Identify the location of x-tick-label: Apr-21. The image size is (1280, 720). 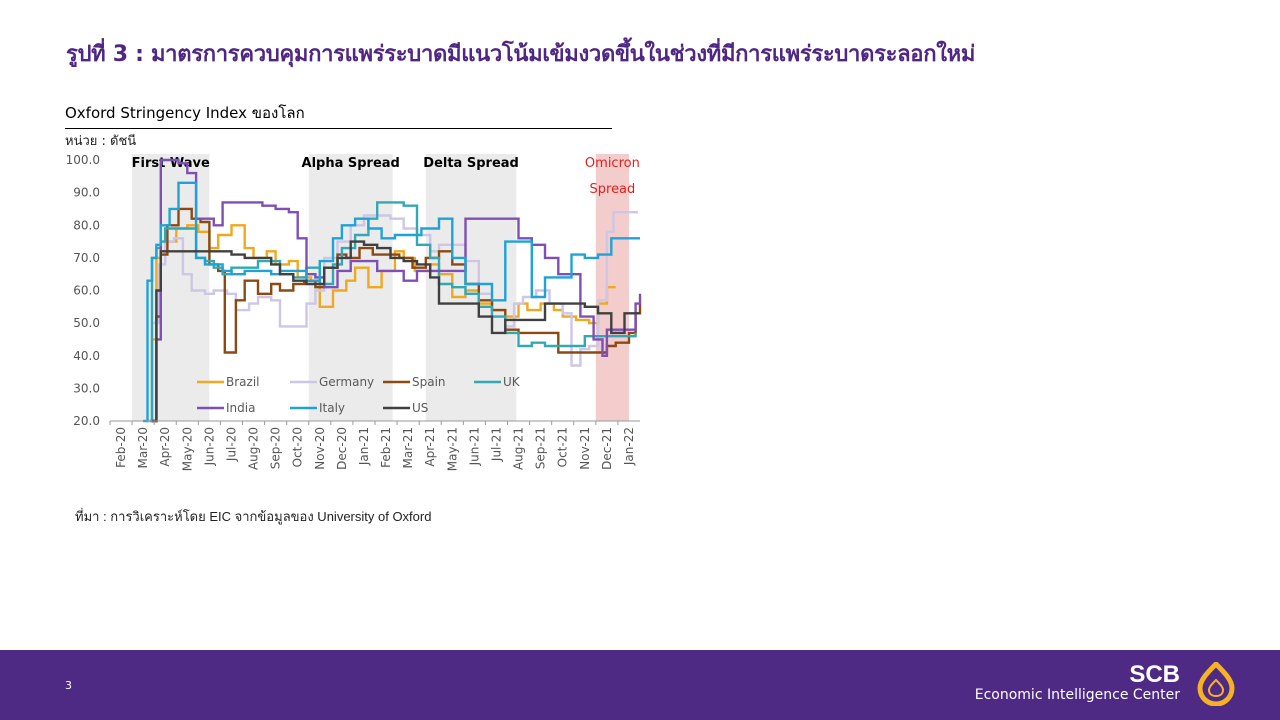
(430, 447).